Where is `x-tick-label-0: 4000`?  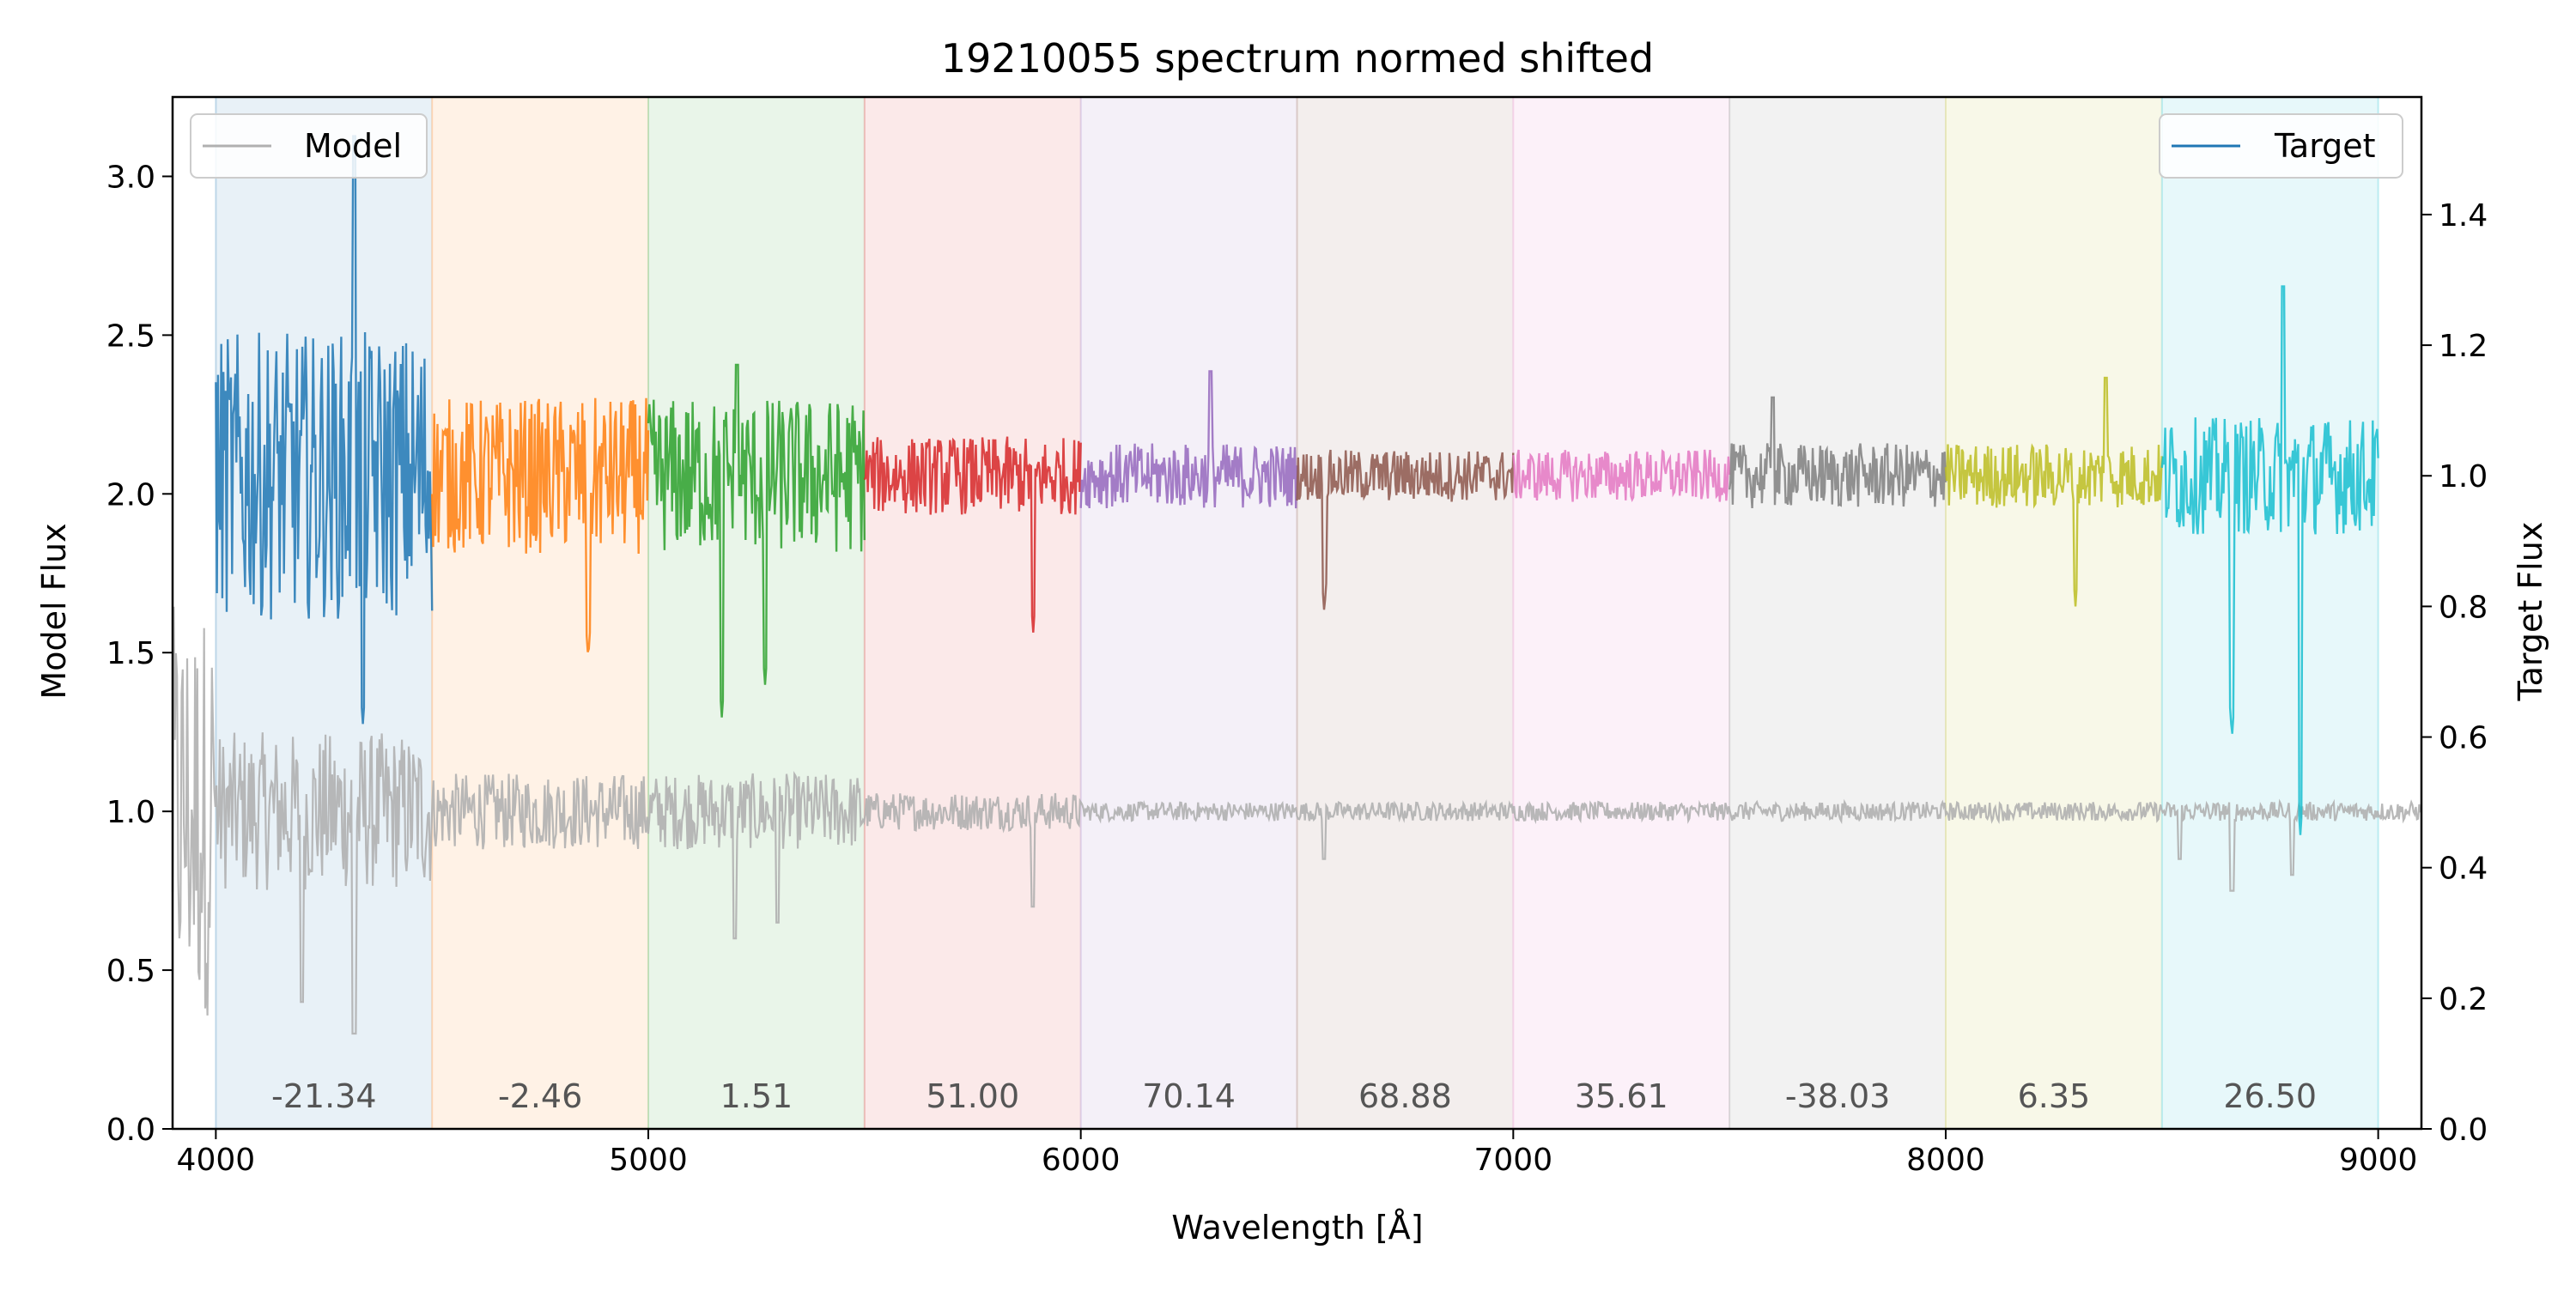
x-tick-label-0: 4000 is located at coordinates (217, 1160).